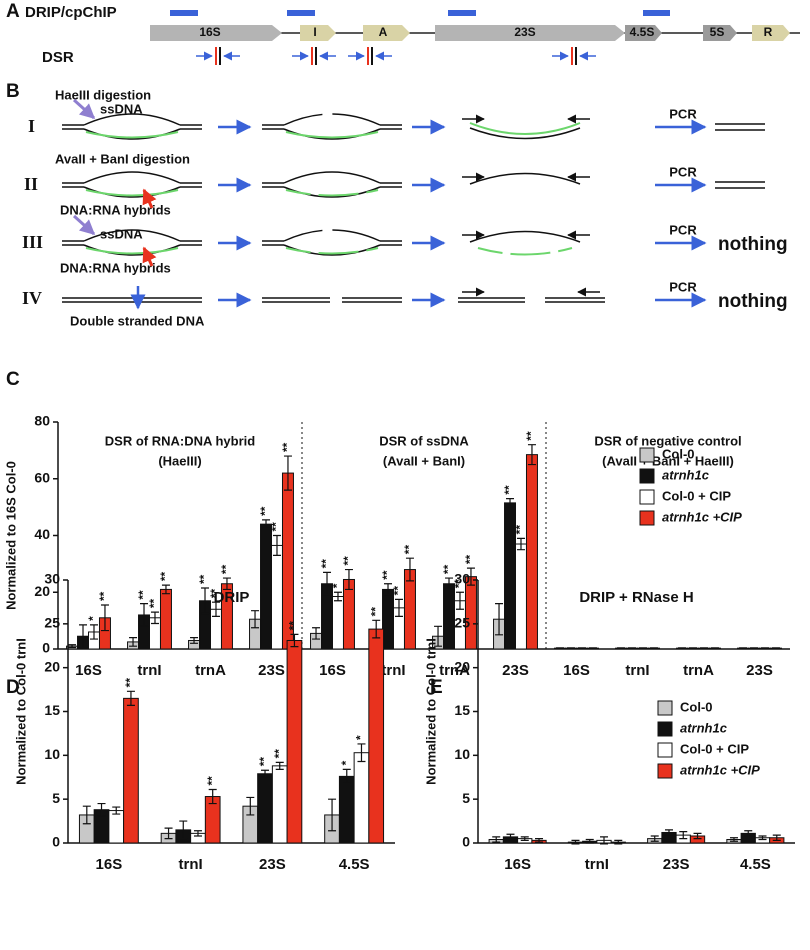  Describe the element at coordinates (753, 244) in the screenshot. I see `result: nothing` at that location.